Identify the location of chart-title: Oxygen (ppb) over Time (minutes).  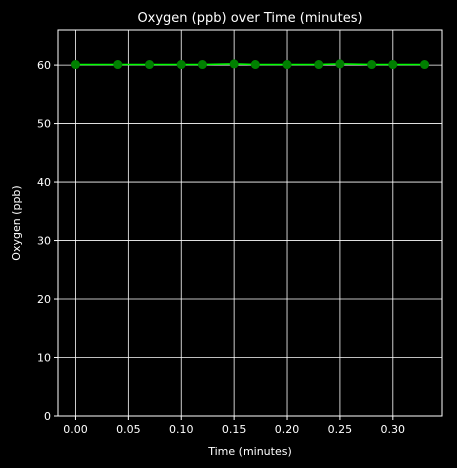
(249, 18).